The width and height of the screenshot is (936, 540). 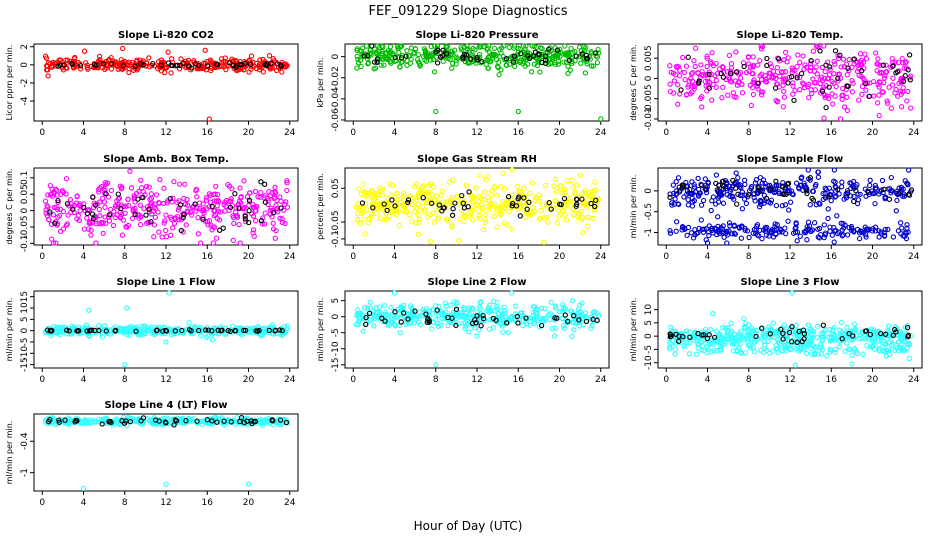 I want to click on x-tick-label: 8, so click(x=436, y=133).